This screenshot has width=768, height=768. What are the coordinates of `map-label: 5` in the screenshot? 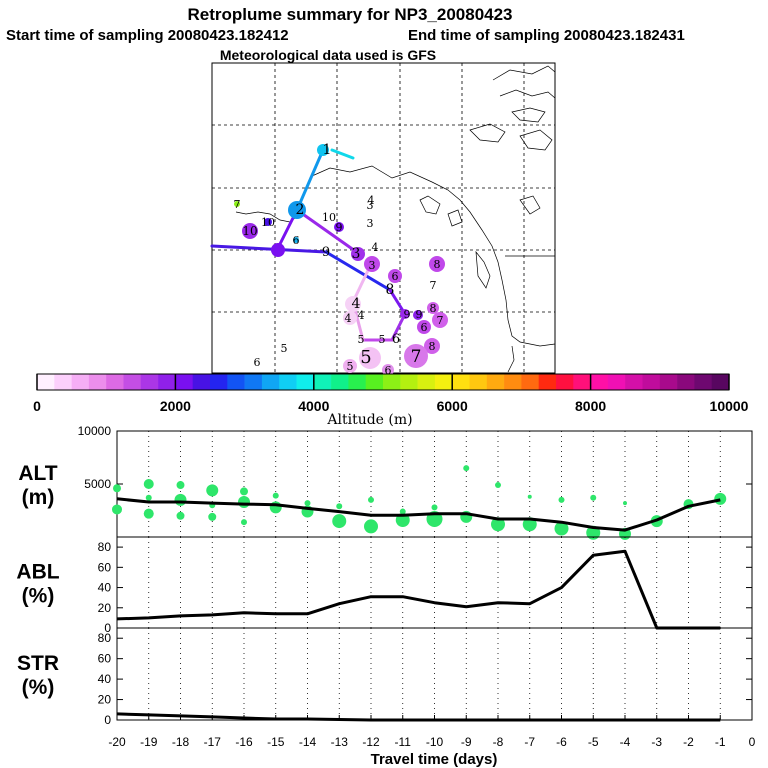 It's located at (361, 339).